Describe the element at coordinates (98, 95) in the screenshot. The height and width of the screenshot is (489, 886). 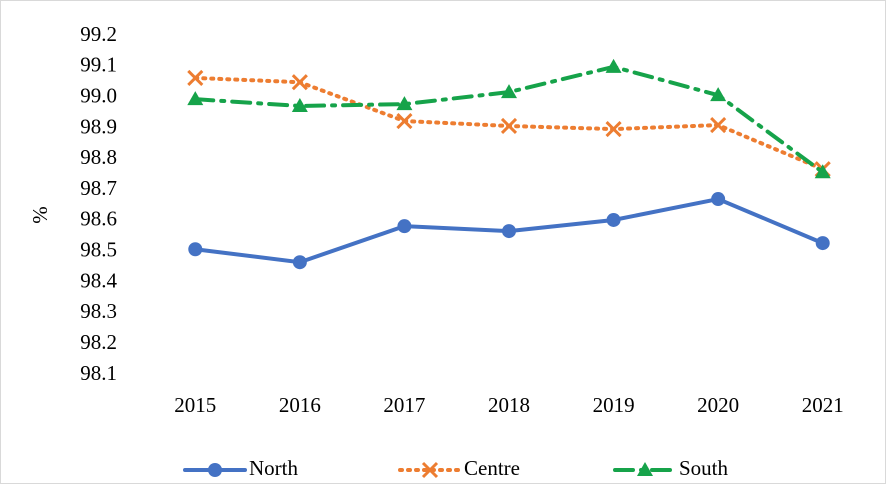
I see `y-tick-label: 99.0` at that location.